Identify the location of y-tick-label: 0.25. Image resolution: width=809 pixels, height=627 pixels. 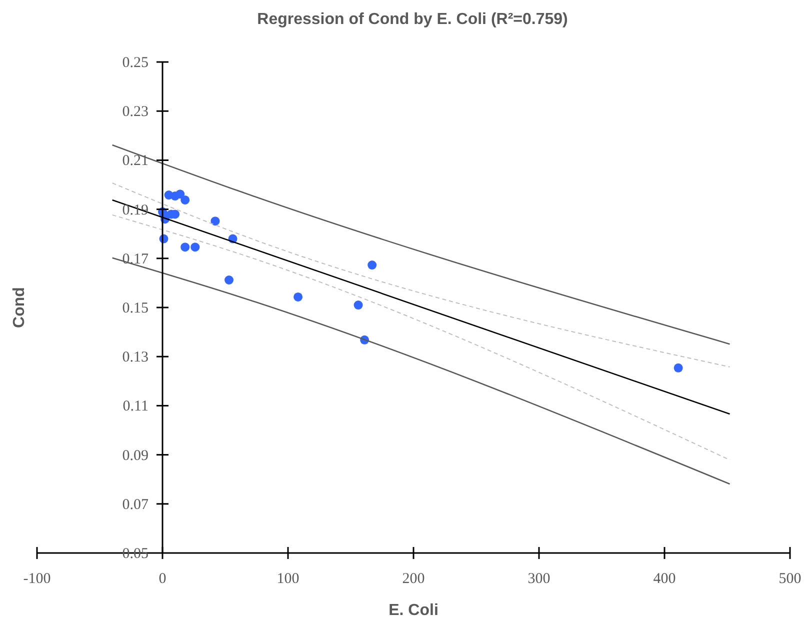
(135, 63).